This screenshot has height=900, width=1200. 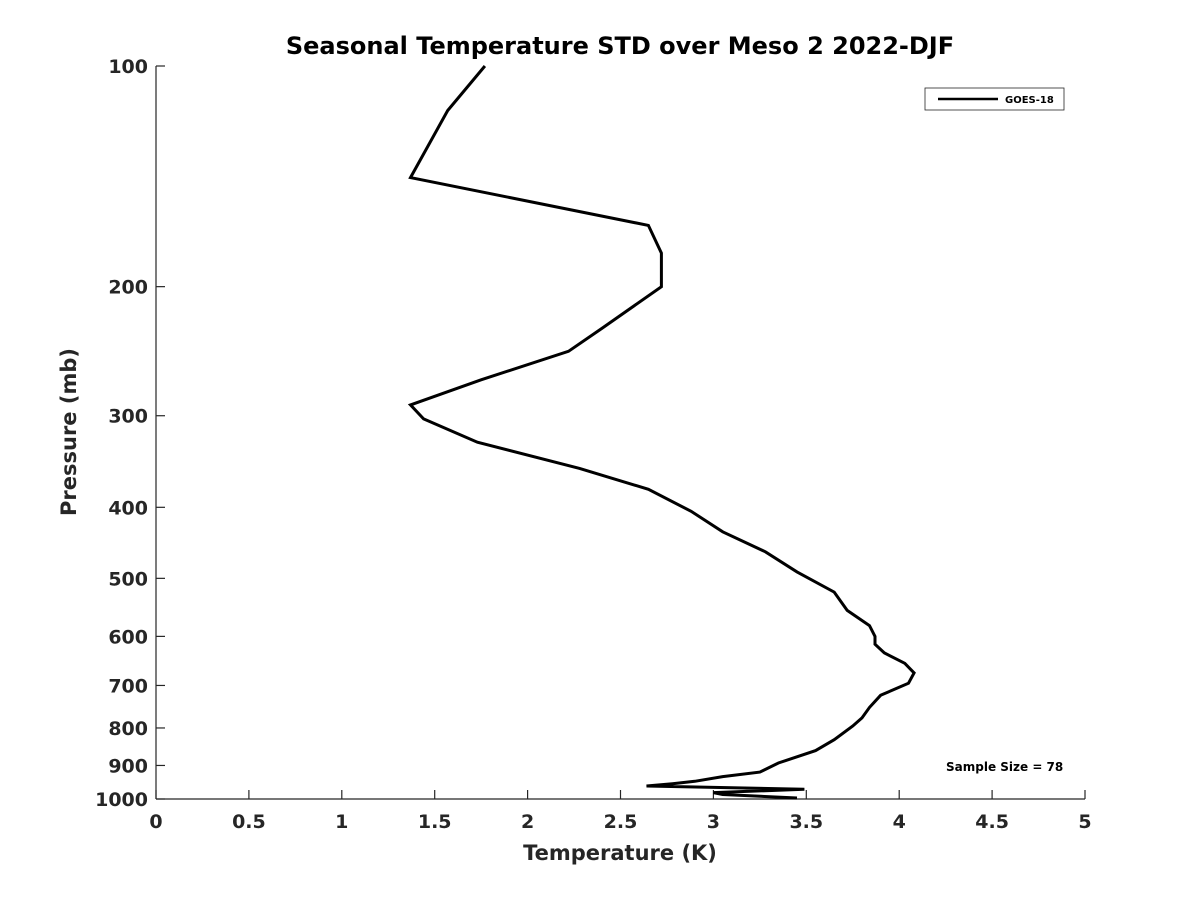 I want to click on x-axis-ticks: 0 0.5 1 1.5 2 2.5 3 3.5 4 4.5 5, so click(x=620, y=811).